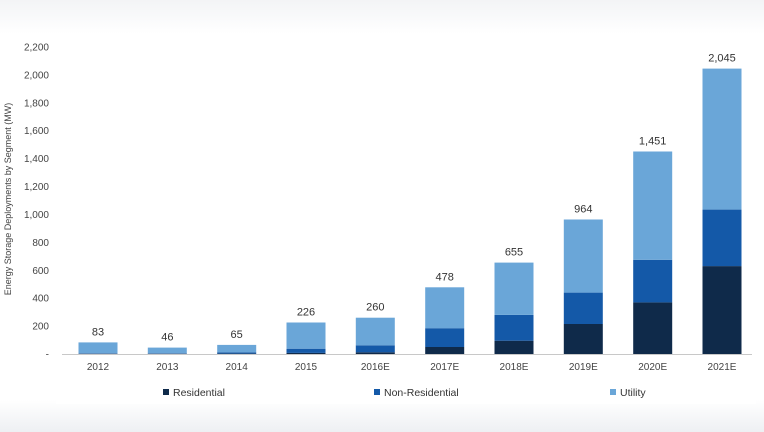 The width and height of the screenshot is (764, 432). I want to click on bar-non-residential-2018e, so click(514, 327).